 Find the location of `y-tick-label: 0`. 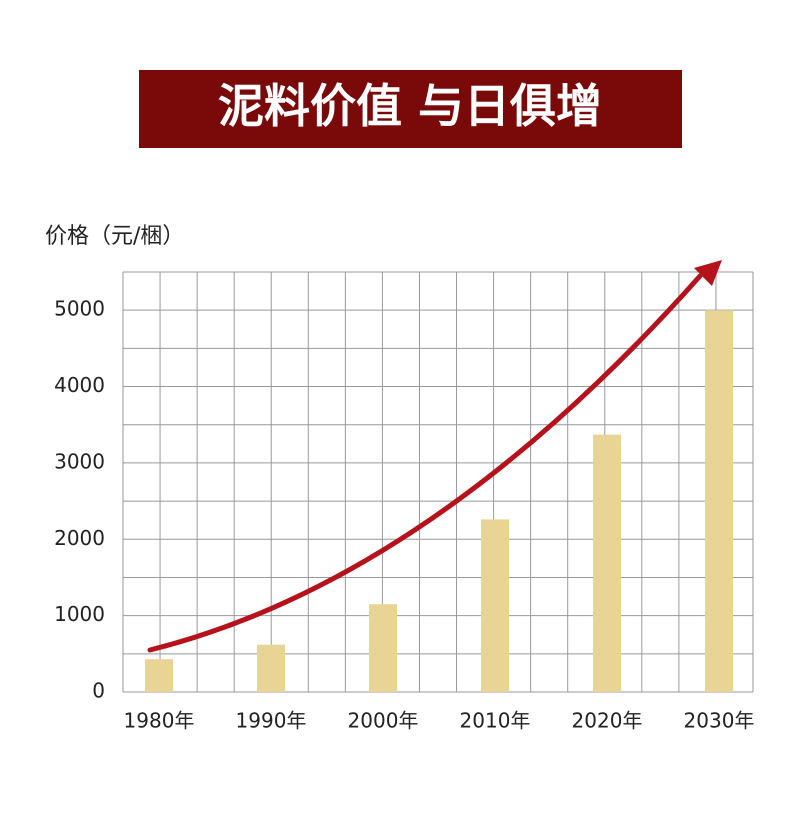

y-tick-label: 0 is located at coordinates (98, 691).